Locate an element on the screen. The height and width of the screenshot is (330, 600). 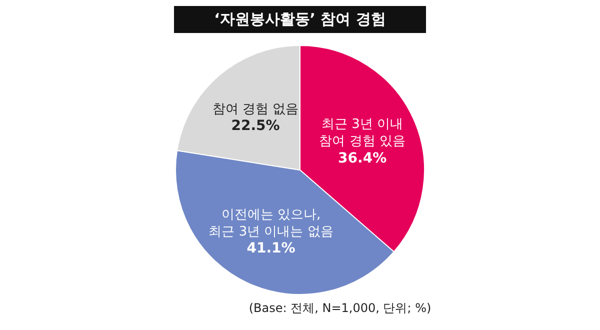
data-label: 36.4% is located at coordinates (362, 158).